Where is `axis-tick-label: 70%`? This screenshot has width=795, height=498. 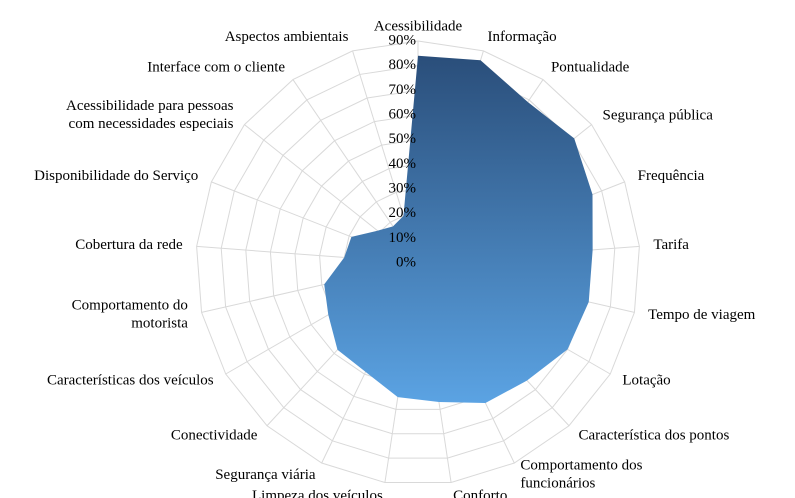 axis-tick-label: 70% is located at coordinates (403, 90).